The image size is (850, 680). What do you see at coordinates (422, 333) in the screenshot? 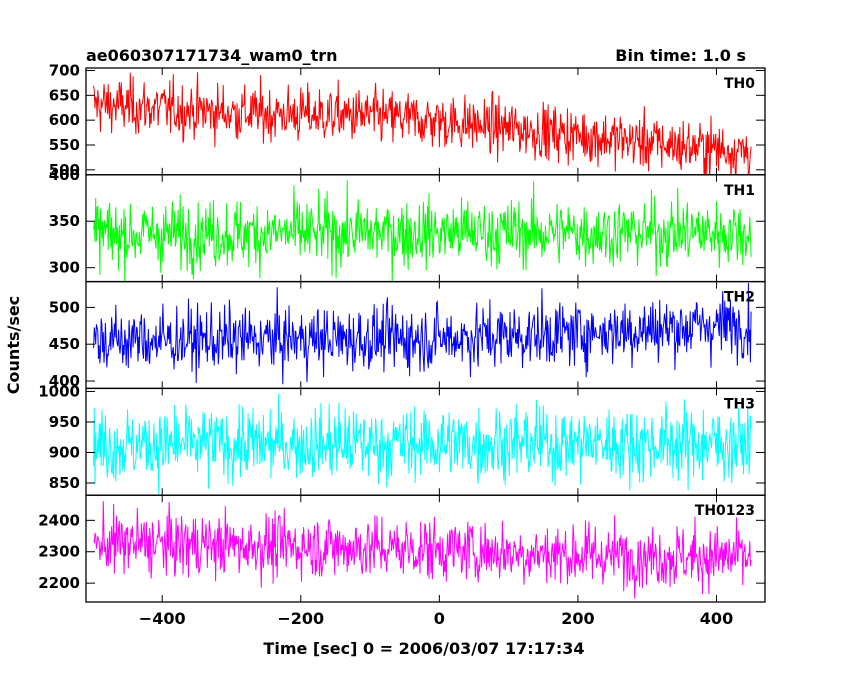
I see `series-line-th2` at bounding box center [422, 333].